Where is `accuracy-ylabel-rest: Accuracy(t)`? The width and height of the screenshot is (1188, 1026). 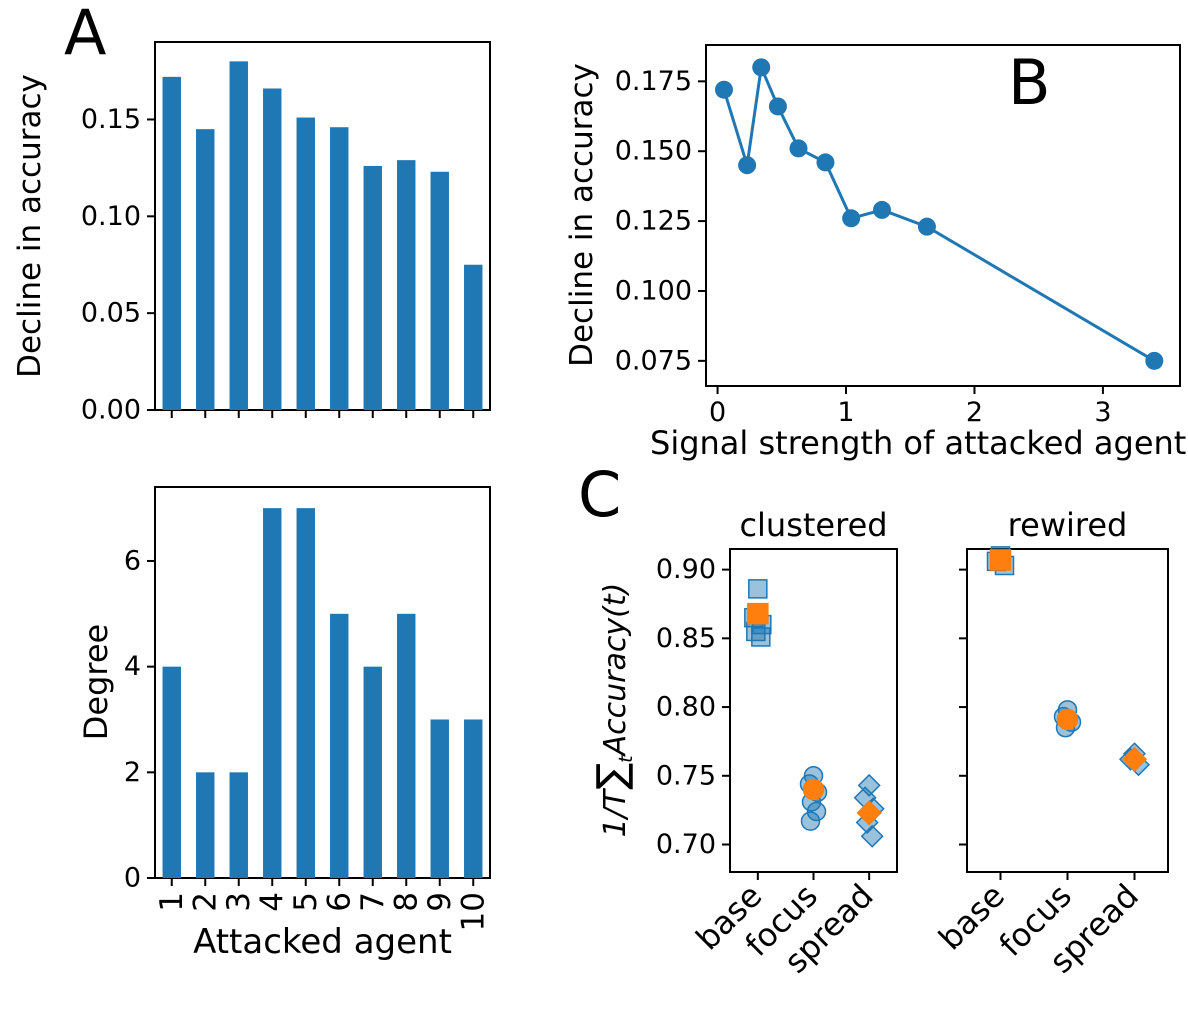
accuracy-ylabel-rest: Accuracy(t) is located at coordinates (615, 669).